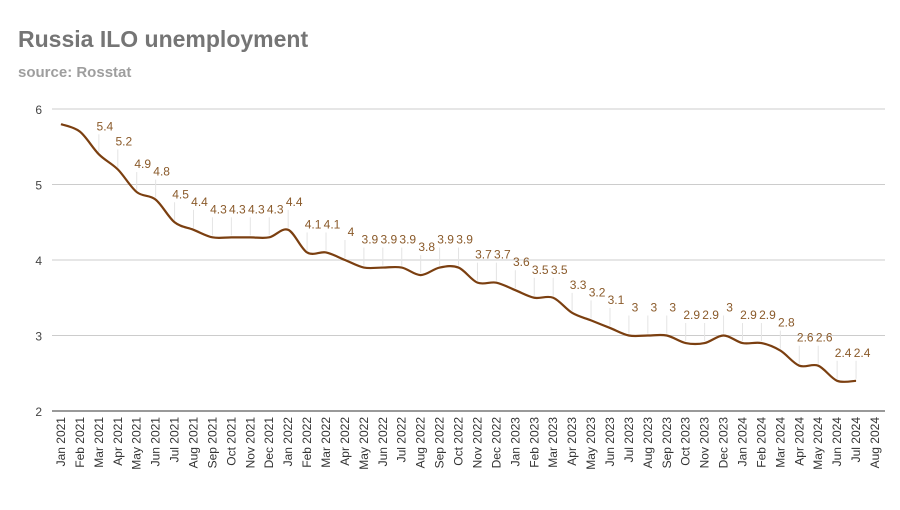 Image resolution: width=900 pixels, height=510 pixels. What do you see at coordinates (421, 443) in the screenshot?
I see `x-tick-label: Aug 2022` at bounding box center [421, 443].